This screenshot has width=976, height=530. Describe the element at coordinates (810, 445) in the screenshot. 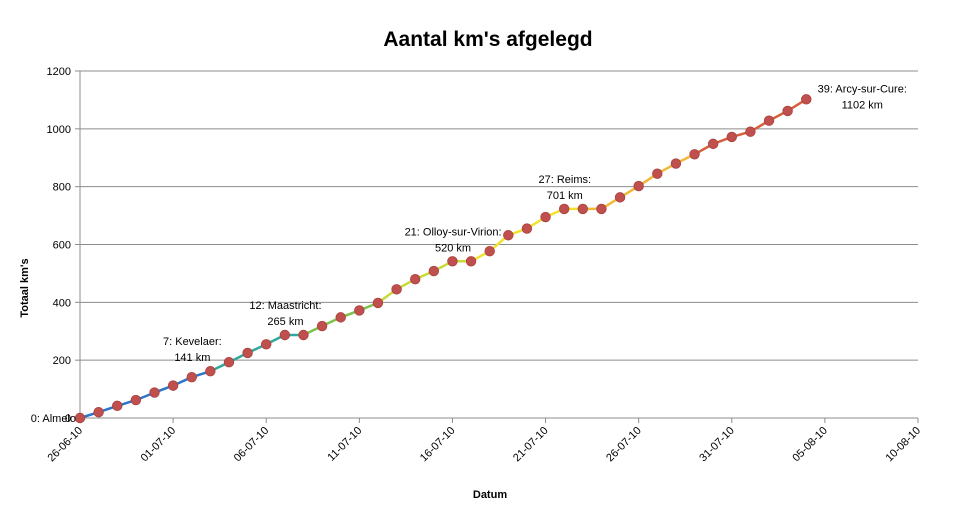

I see `x-tick-label: 05-08-10` at that location.